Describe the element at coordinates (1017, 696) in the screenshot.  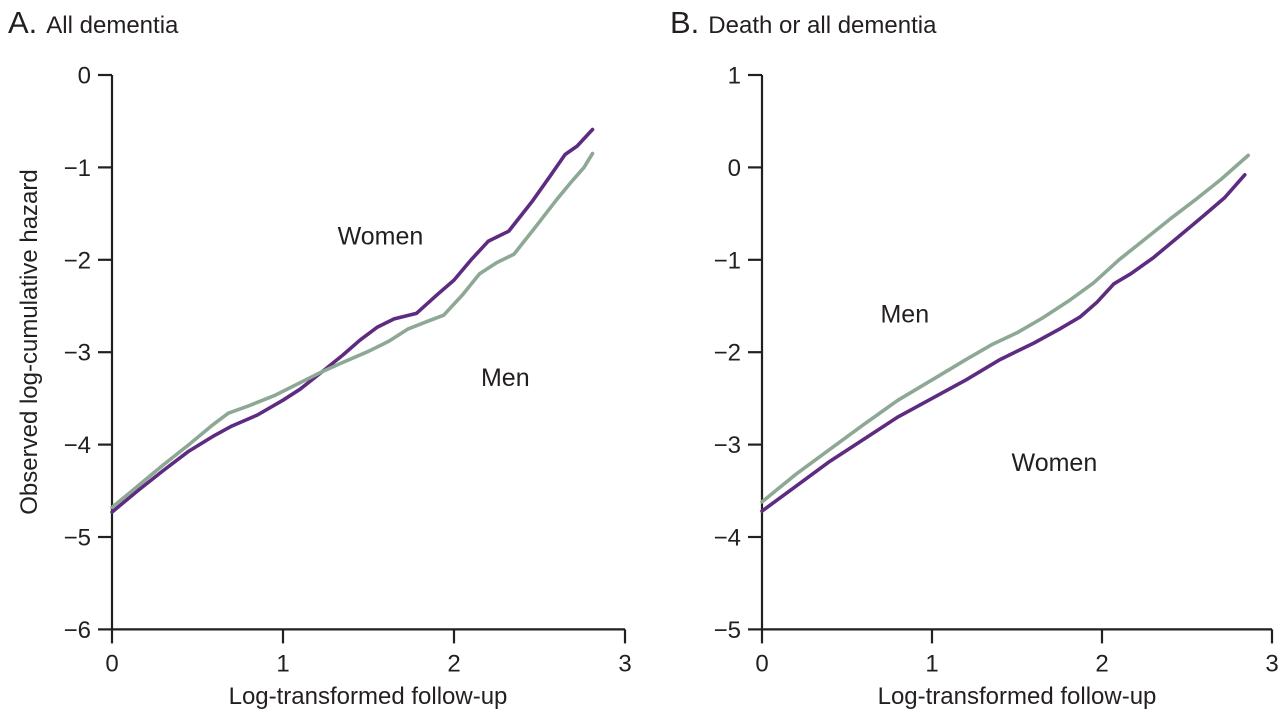
I see `panel-b-x-axis-label: Log-transformed follow-up` at that location.